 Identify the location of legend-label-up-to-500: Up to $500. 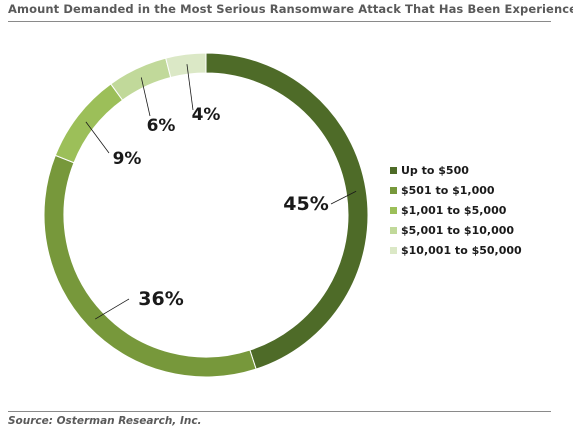
(435, 170).